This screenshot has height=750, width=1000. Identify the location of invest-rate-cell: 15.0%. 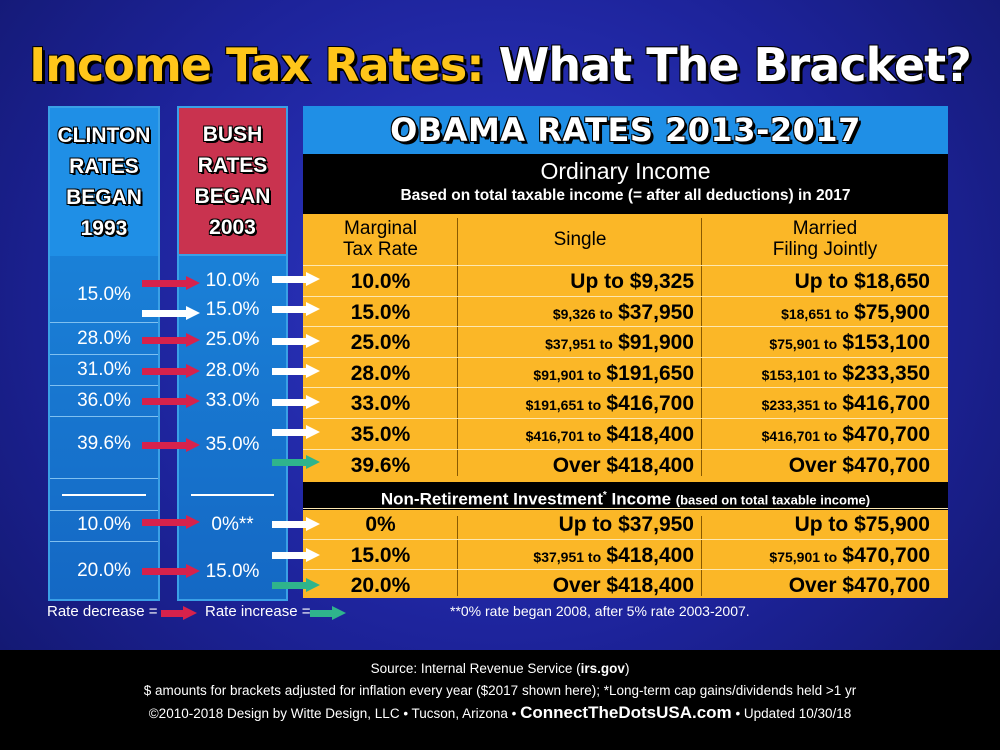
(380, 555).